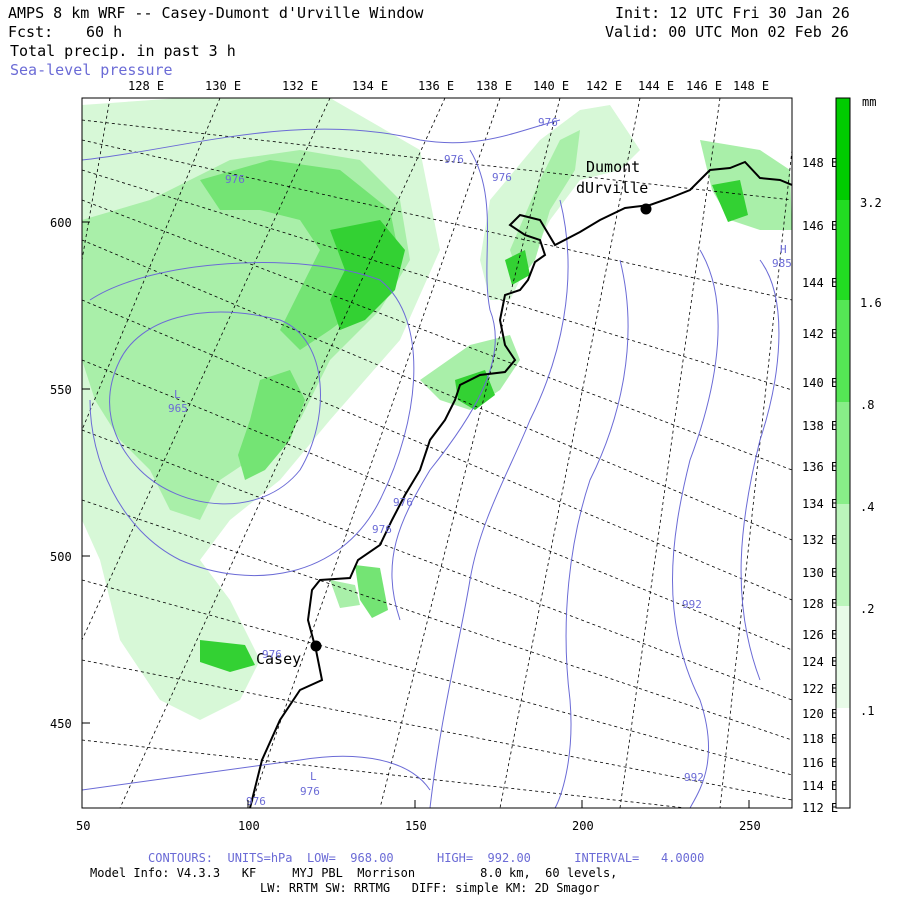 This screenshot has height=900, width=900. Describe the element at coordinates (783, 249) in the screenshot. I see `high-center-label: H` at that location.